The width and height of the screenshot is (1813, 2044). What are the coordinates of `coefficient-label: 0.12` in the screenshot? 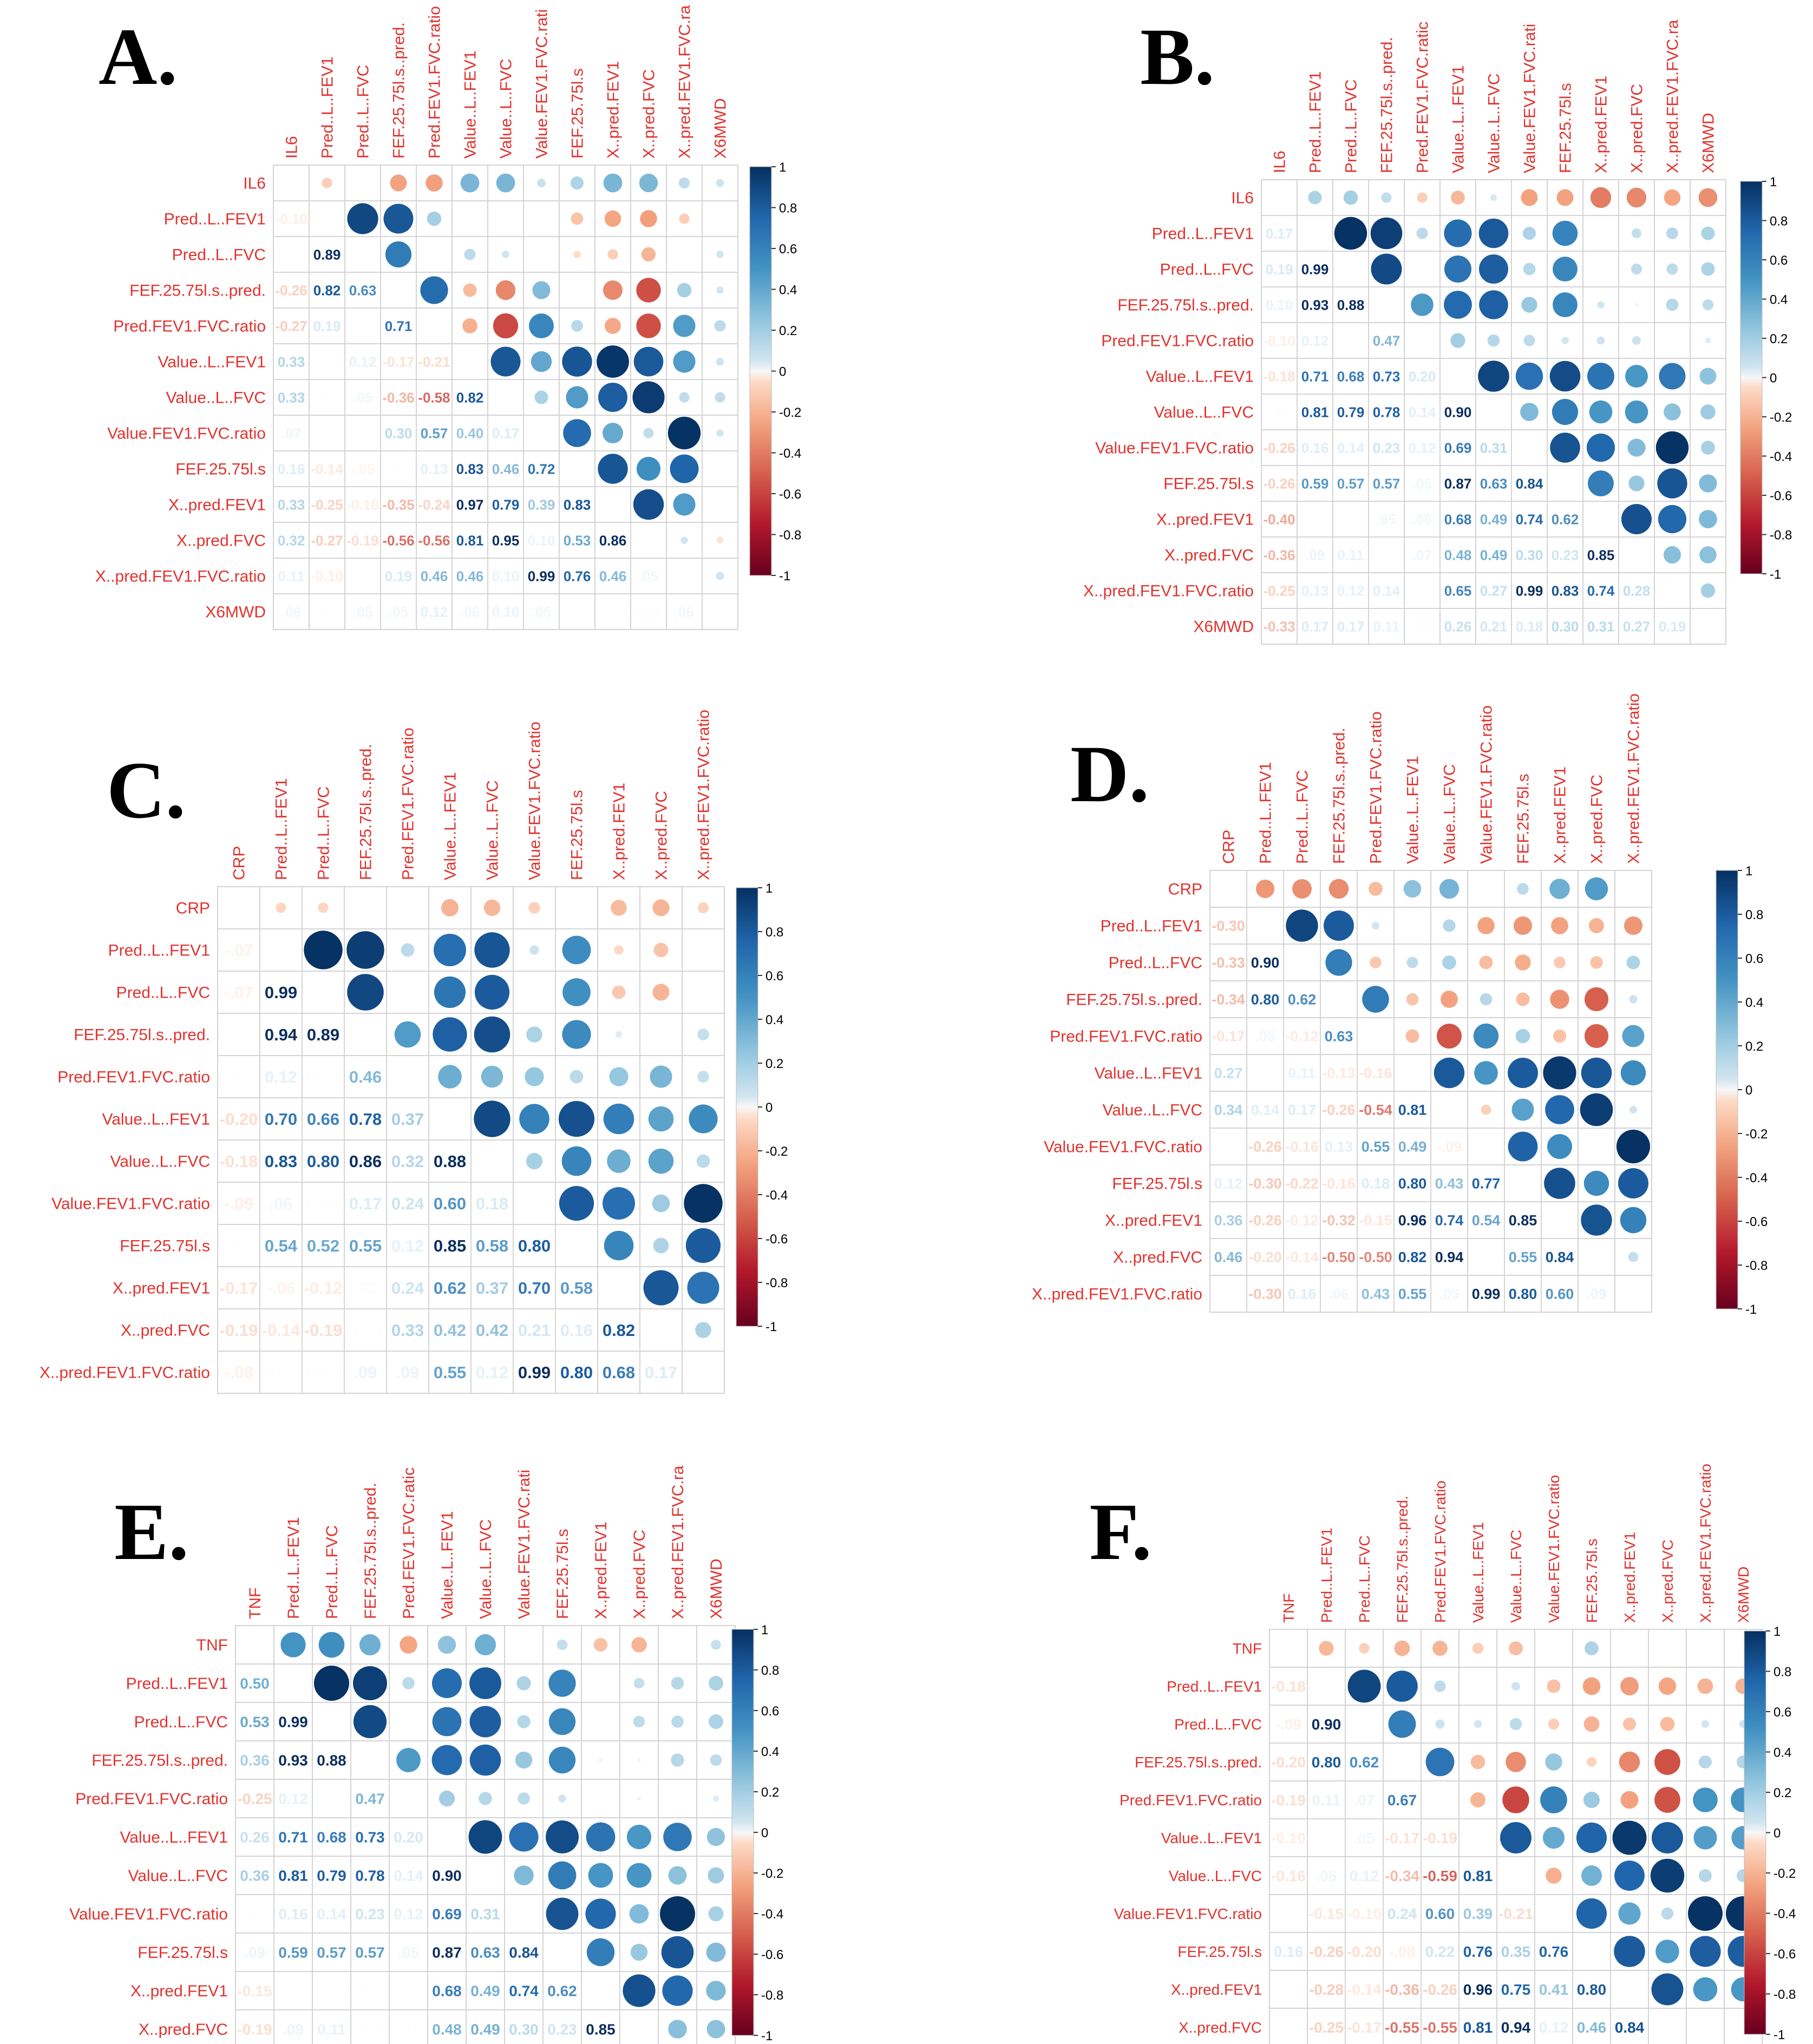 It's located at (1351, 590).